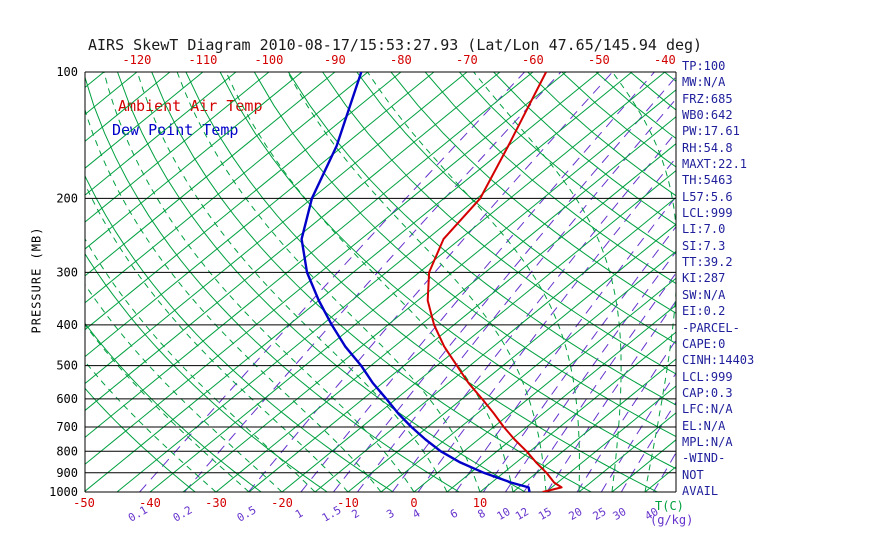 This screenshot has height=560, width=870. What do you see at coordinates (504, 514) in the screenshot?
I see `mixing-ratio-tick-label: 10` at bounding box center [504, 514].